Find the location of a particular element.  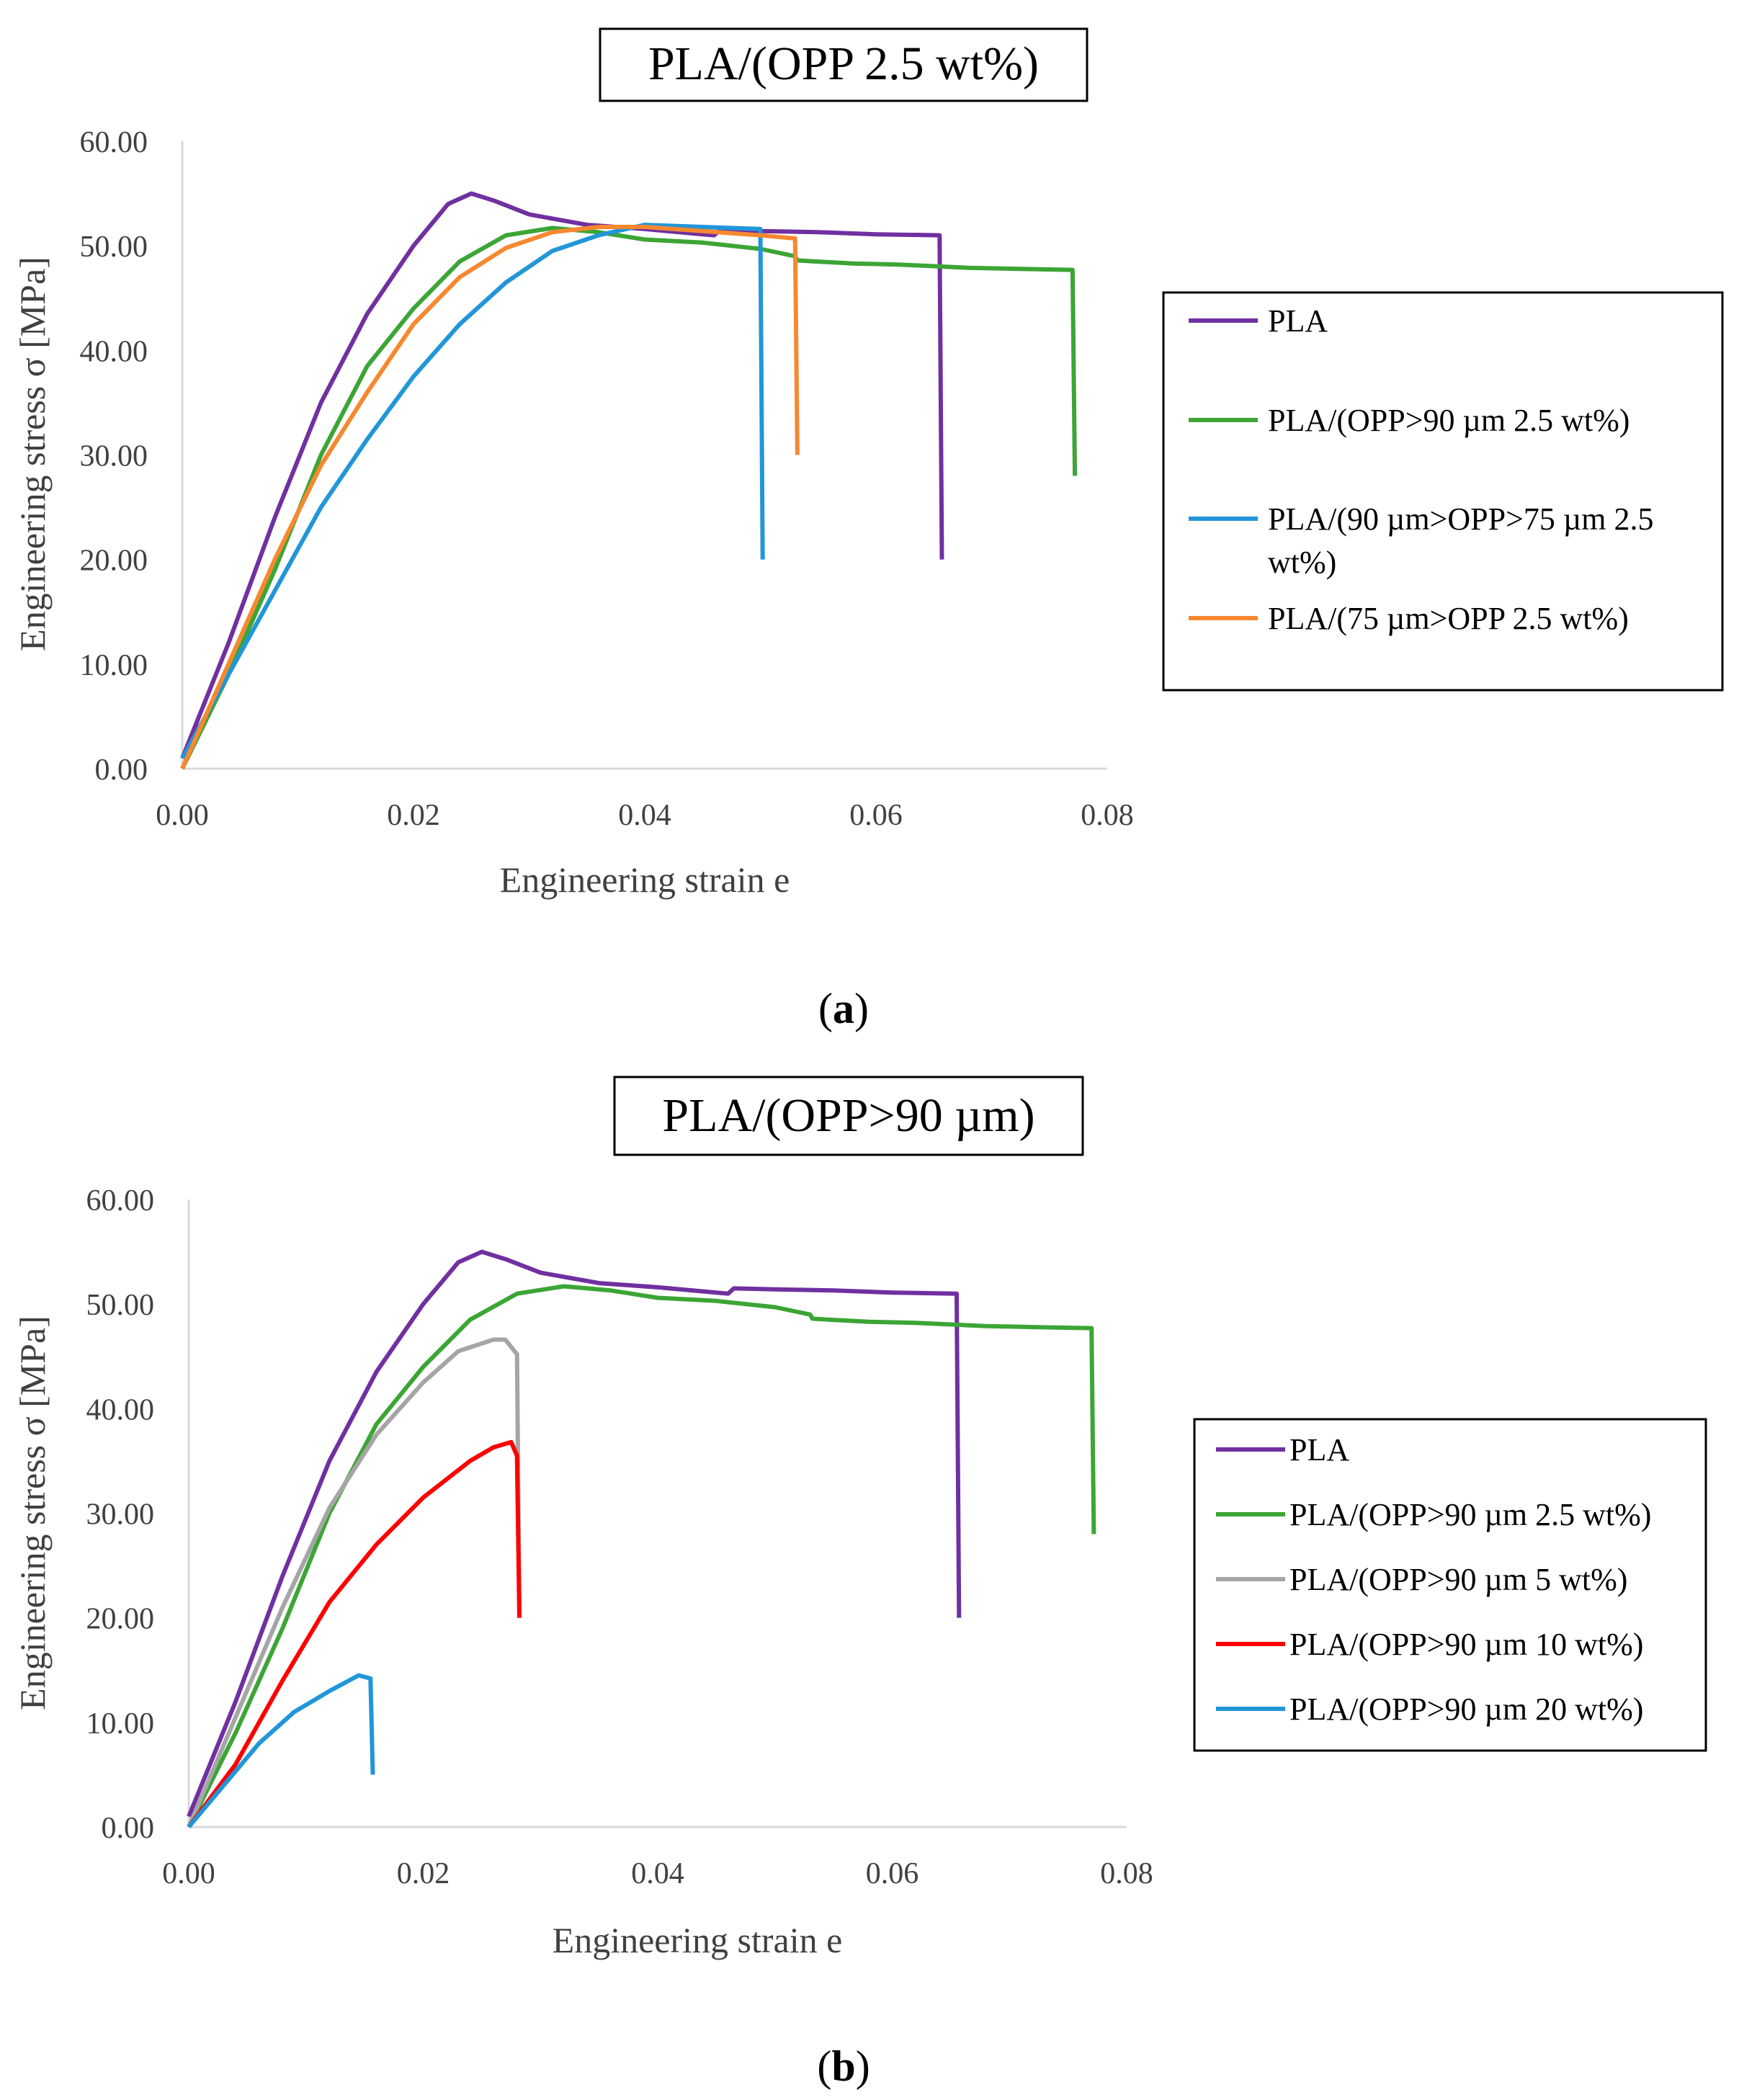

chart-b-title-box is located at coordinates (848, 1116).